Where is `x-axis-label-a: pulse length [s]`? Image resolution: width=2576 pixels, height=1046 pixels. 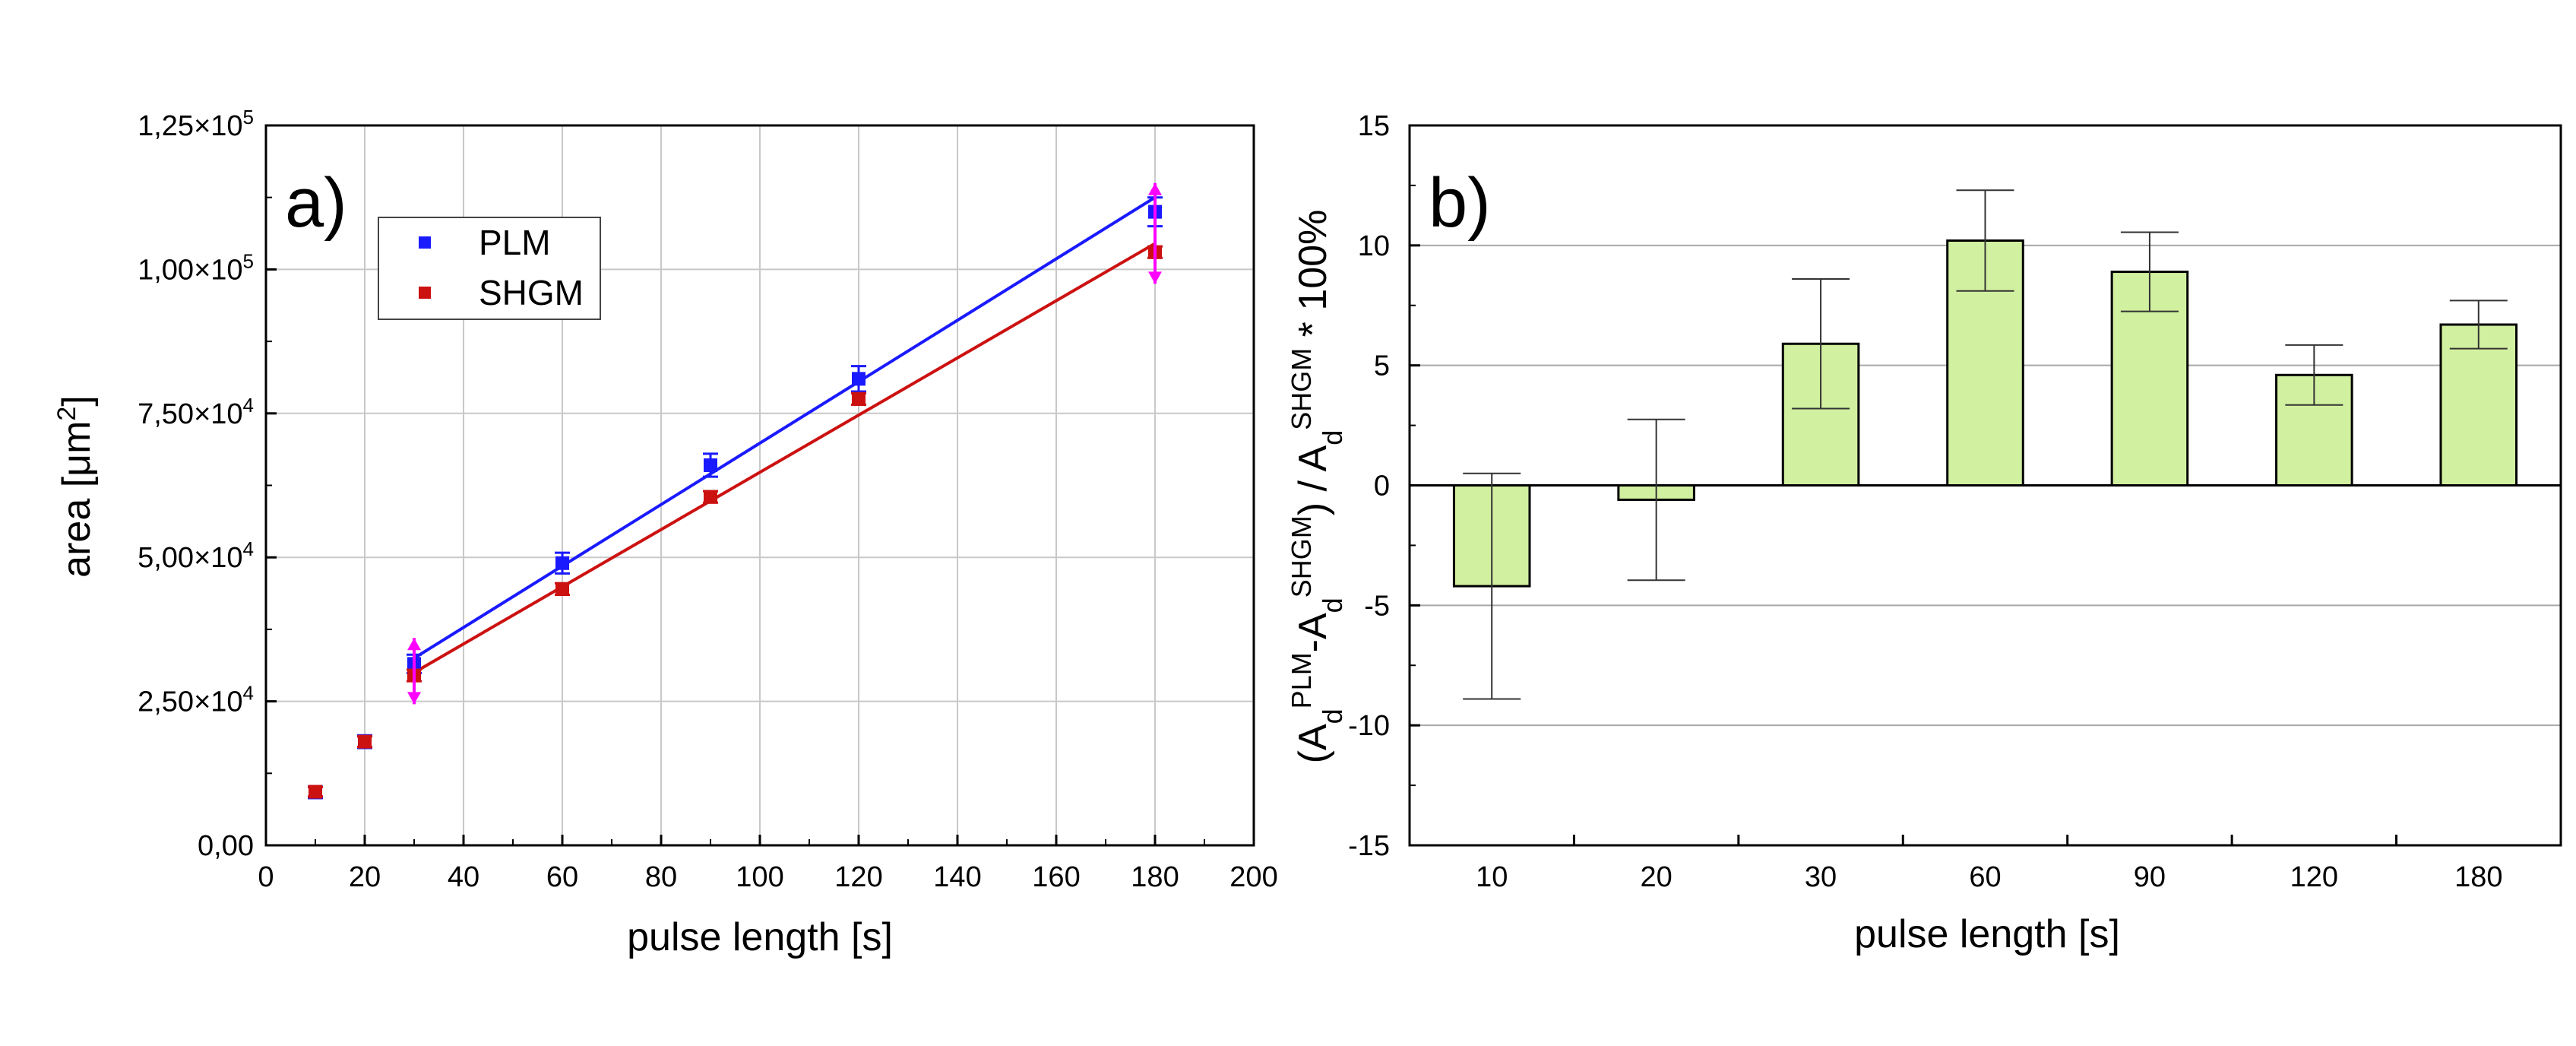 x-axis-label-a: pulse length [s] is located at coordinates (760, 937).